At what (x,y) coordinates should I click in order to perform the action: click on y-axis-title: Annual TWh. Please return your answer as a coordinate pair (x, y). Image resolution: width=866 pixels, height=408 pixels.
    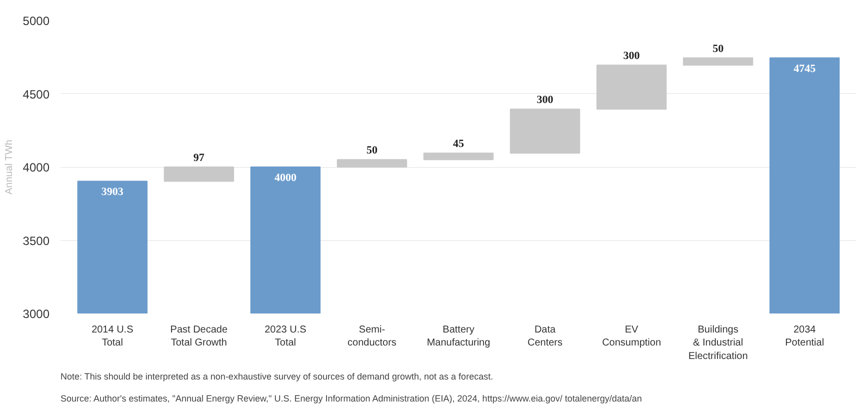
    Looking at the image, I should click on (9, 167).